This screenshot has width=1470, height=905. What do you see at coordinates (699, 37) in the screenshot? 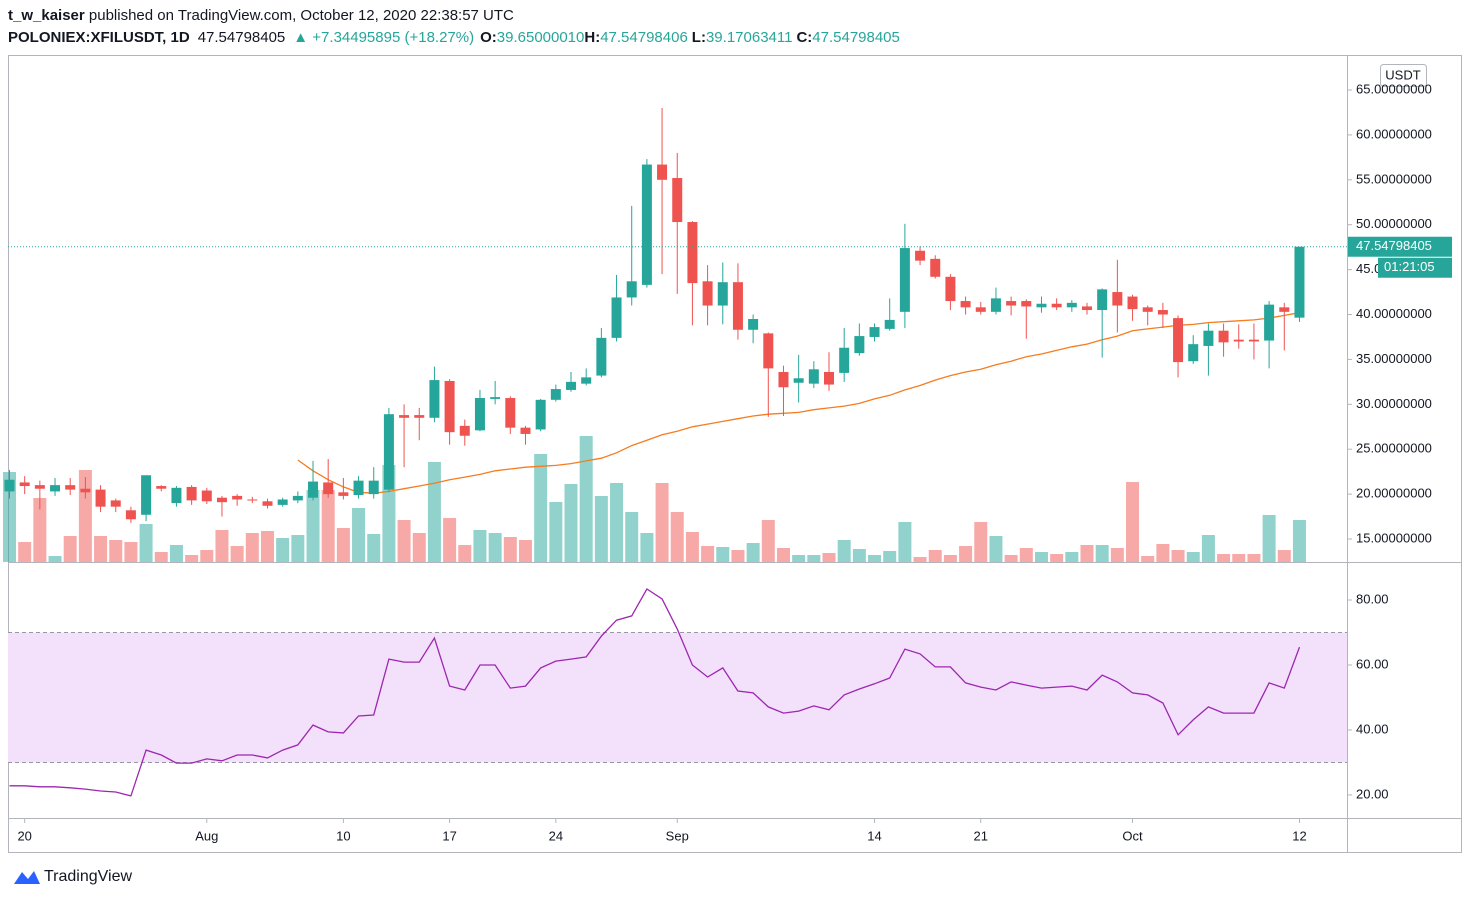
I see `ohlc-label: L:` at bounding box center [699, 37].